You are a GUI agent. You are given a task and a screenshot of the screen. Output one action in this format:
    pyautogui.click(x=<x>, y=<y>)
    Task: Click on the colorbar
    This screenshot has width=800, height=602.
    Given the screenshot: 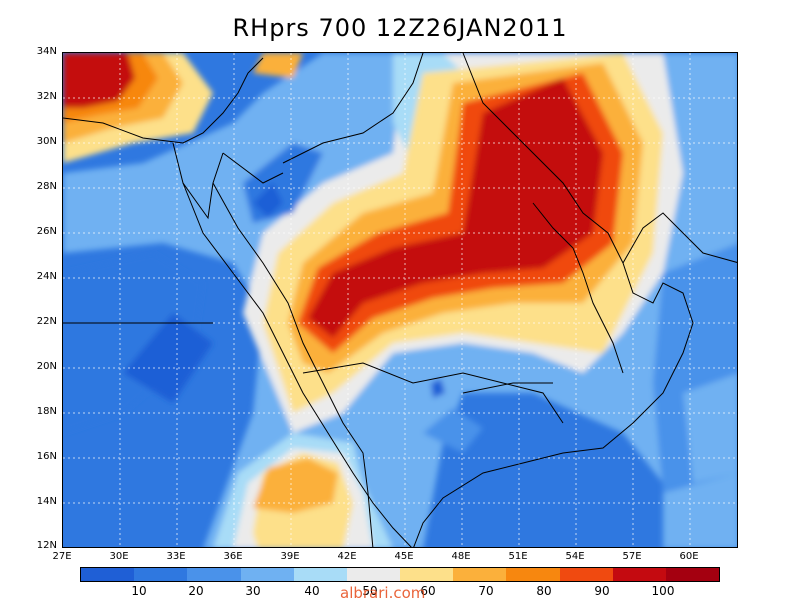 What is the action you would take?
    pyautogui.click(x=400, y=574)
    